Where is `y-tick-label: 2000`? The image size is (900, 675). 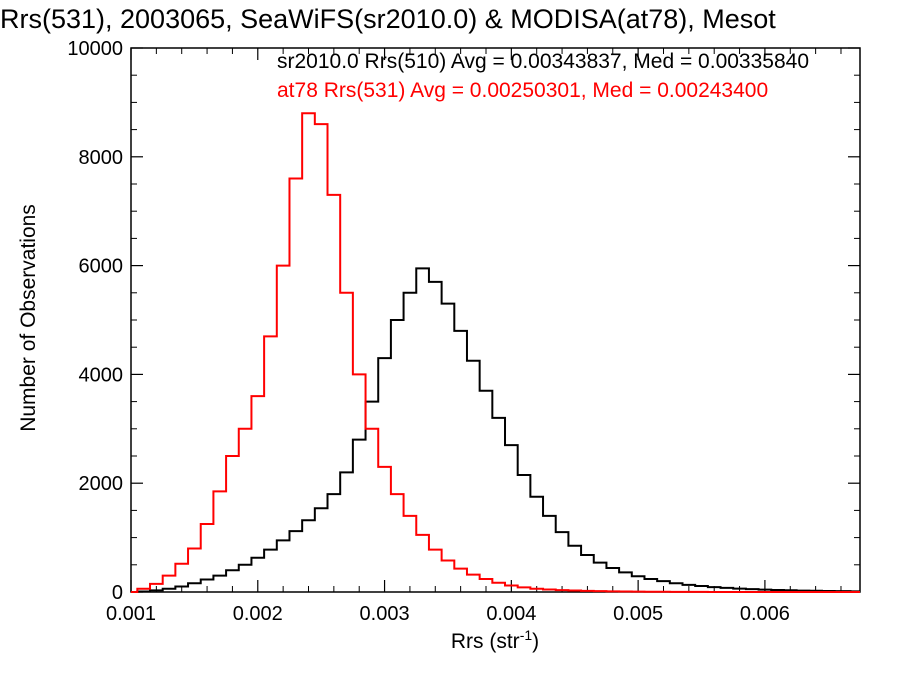
y-tick-label: 2000 is located at coordinates (101, 484).